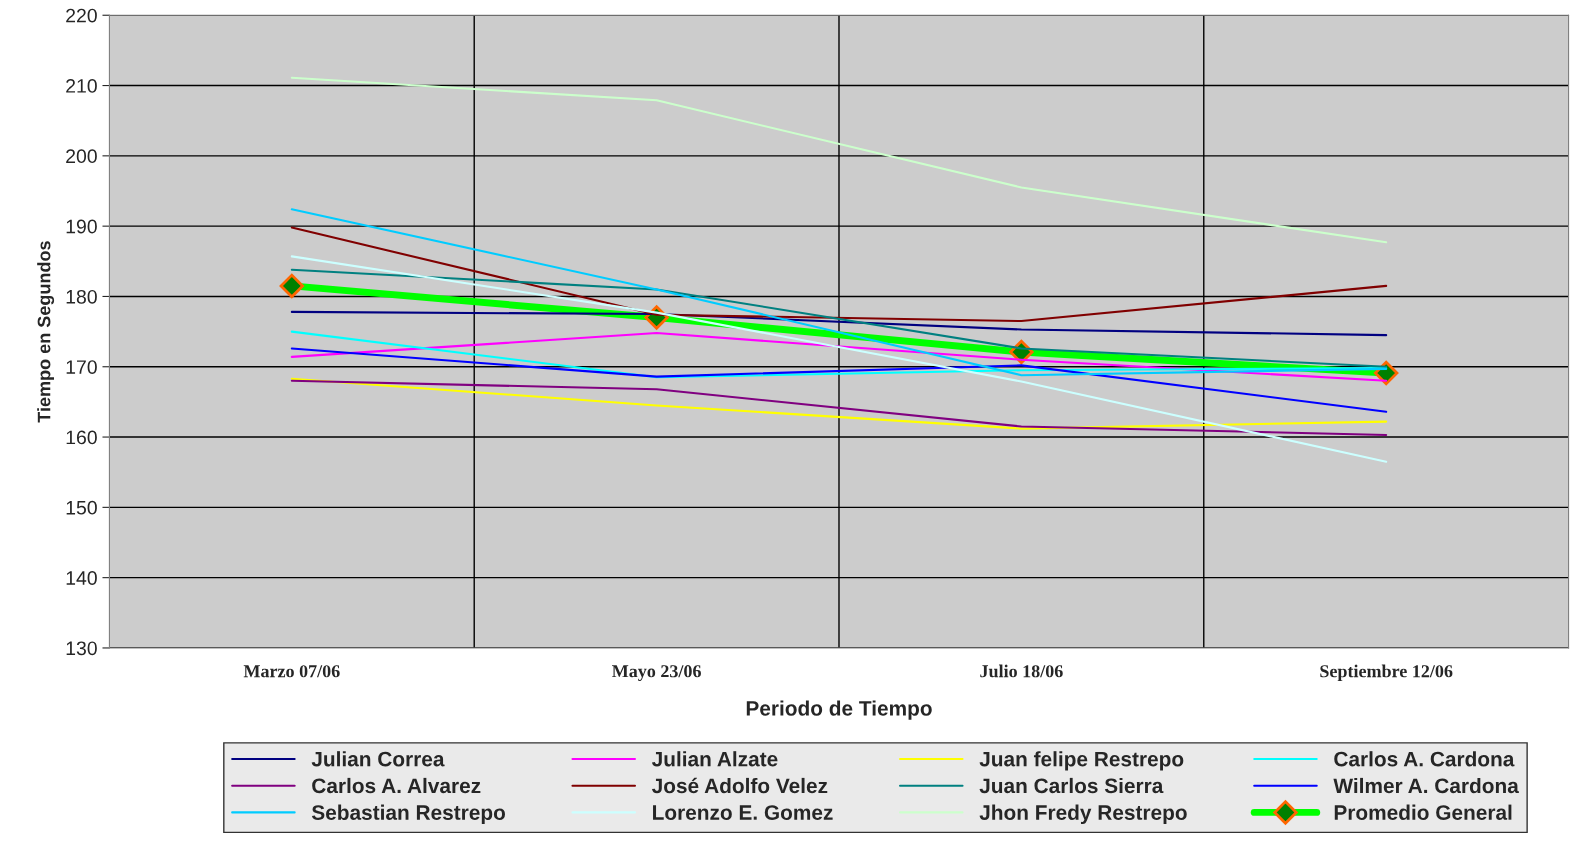 This screenshot has width=1586, height=847. I want to click on y-tick-label: 220, so click(81, 15).